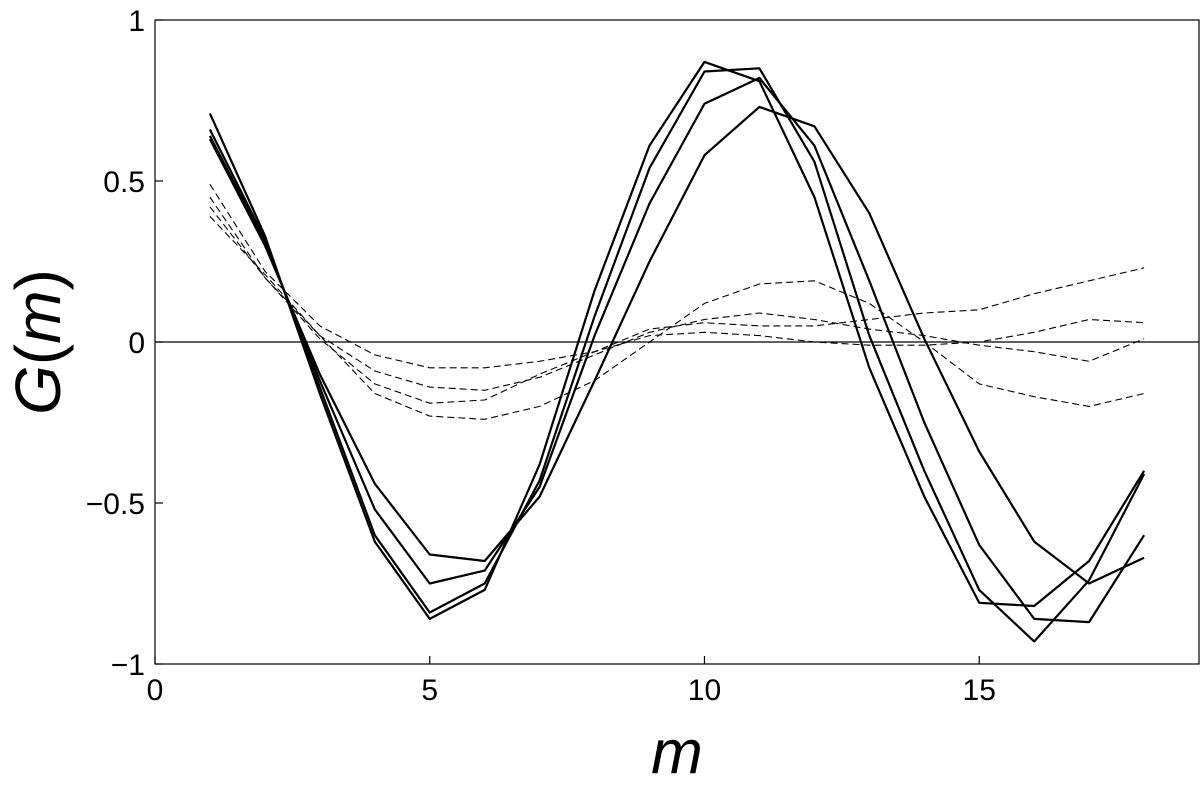 The image size is (1200, 789). What do you see at coordinates (38, 390) in the screenshot?
I see `y-axis-title-g: G` at bounding box center [38, 390].